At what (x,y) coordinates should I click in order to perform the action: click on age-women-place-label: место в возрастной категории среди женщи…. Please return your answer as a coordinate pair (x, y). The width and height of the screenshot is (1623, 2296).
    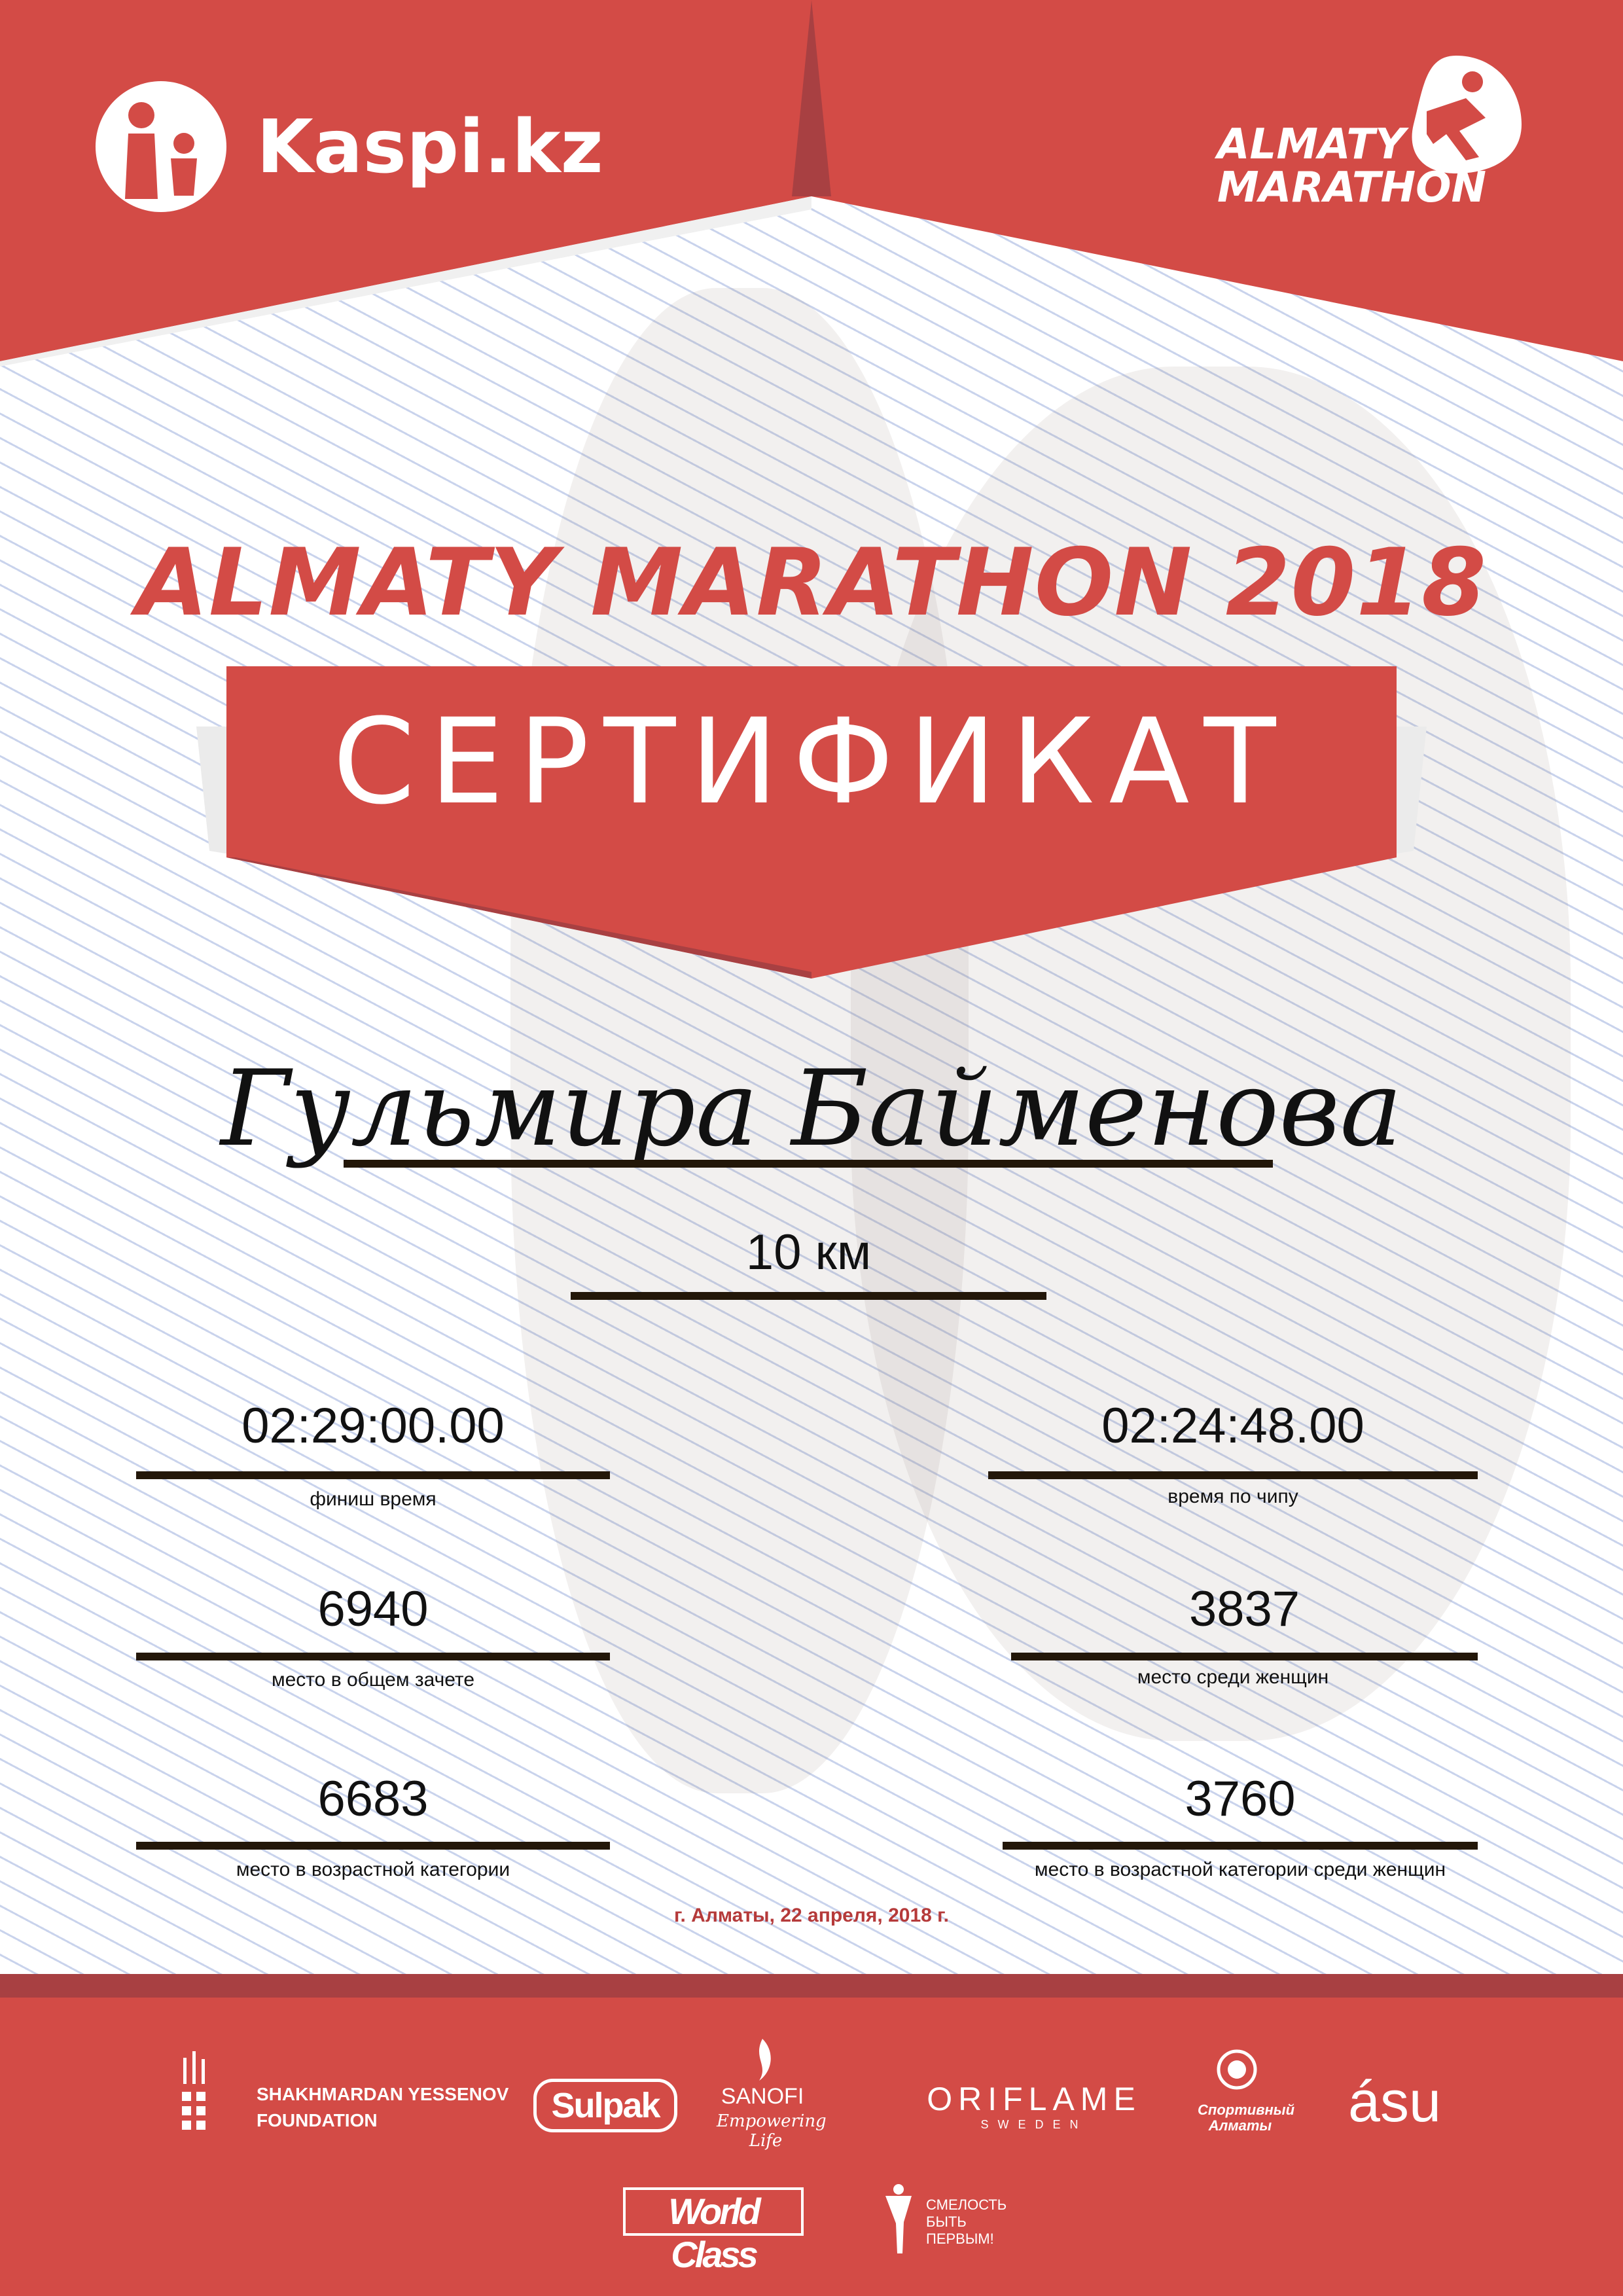
    Looking at the image, I should click on (1240, 1869).